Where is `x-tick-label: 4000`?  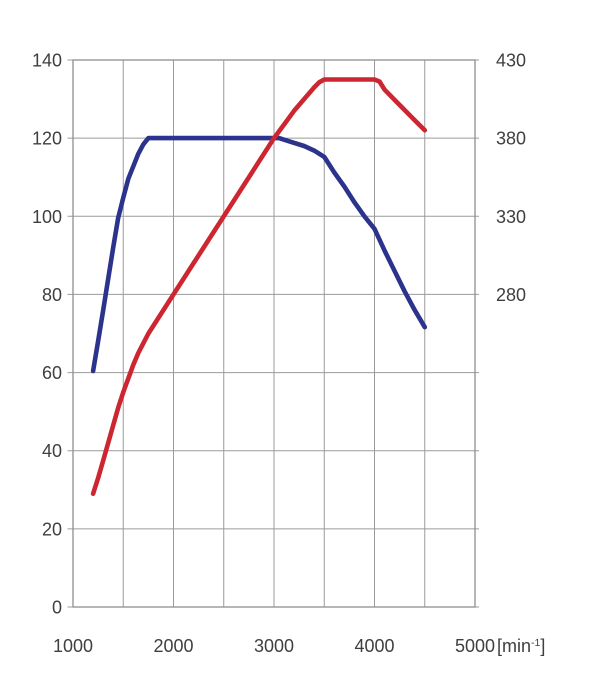
x-tick-label: 4000 is located at coordinates (374, 646).